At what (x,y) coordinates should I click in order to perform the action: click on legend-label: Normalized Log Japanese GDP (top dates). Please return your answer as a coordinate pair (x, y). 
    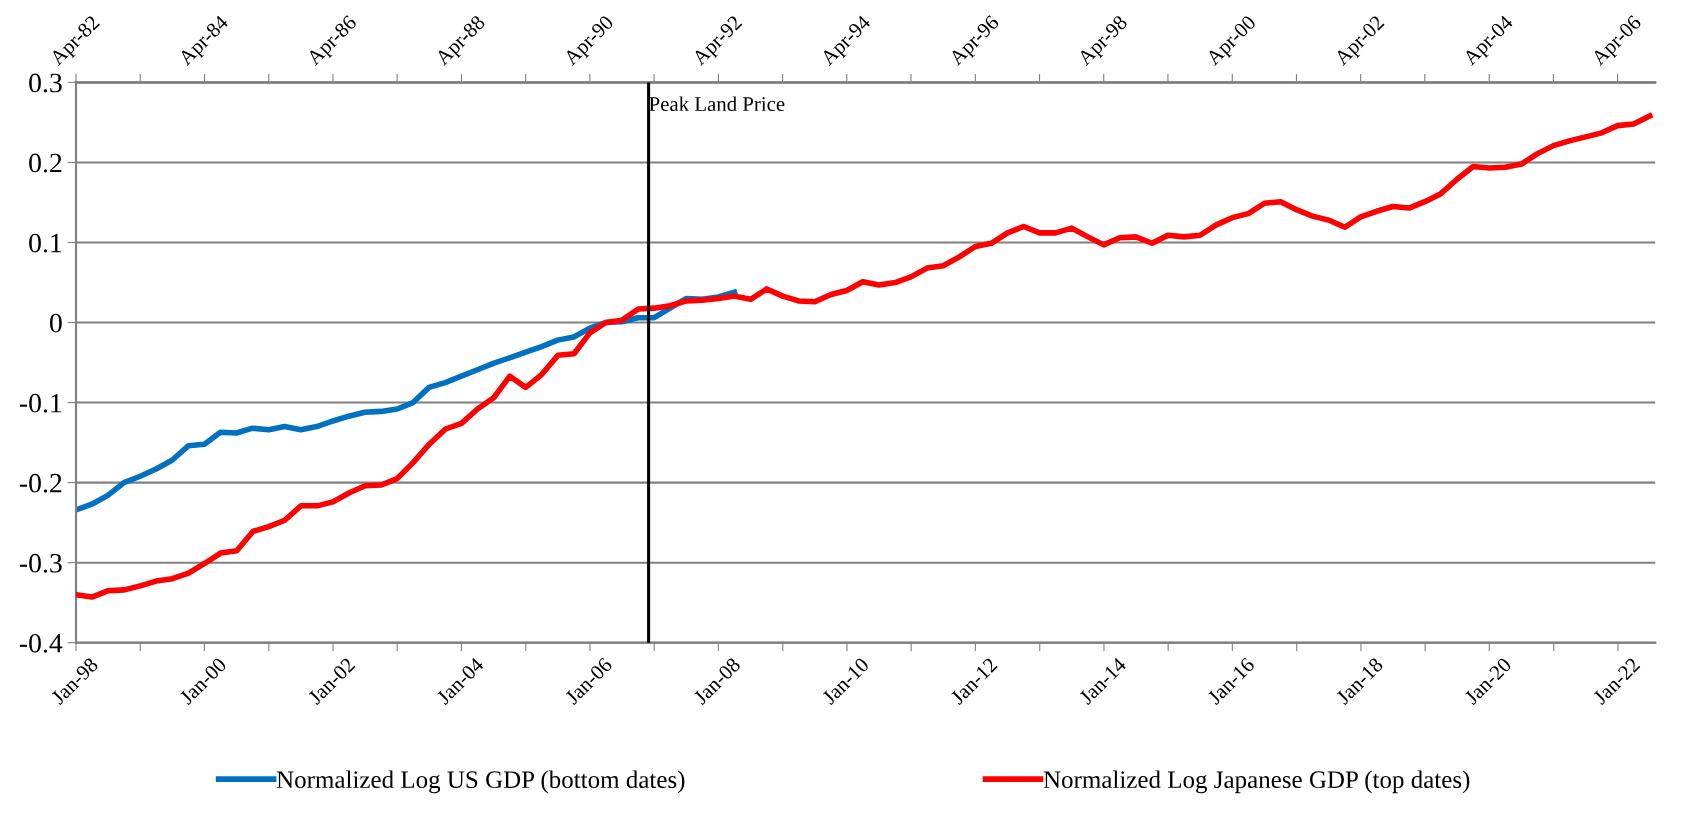
    Looking at the image, I should click on (1256, 782).